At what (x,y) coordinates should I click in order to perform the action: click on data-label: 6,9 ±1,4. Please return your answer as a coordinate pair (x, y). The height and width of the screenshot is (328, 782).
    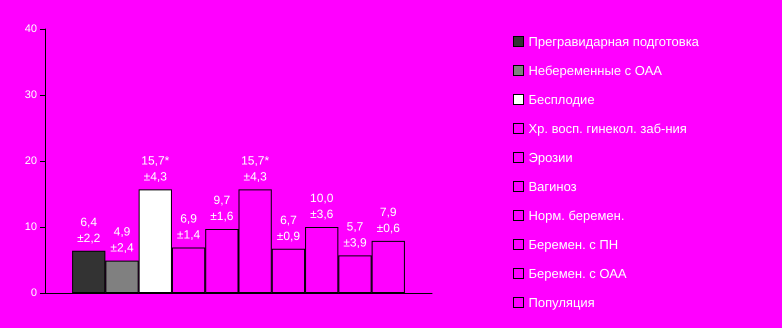
    Looking at the image, I should click on (188, 226).